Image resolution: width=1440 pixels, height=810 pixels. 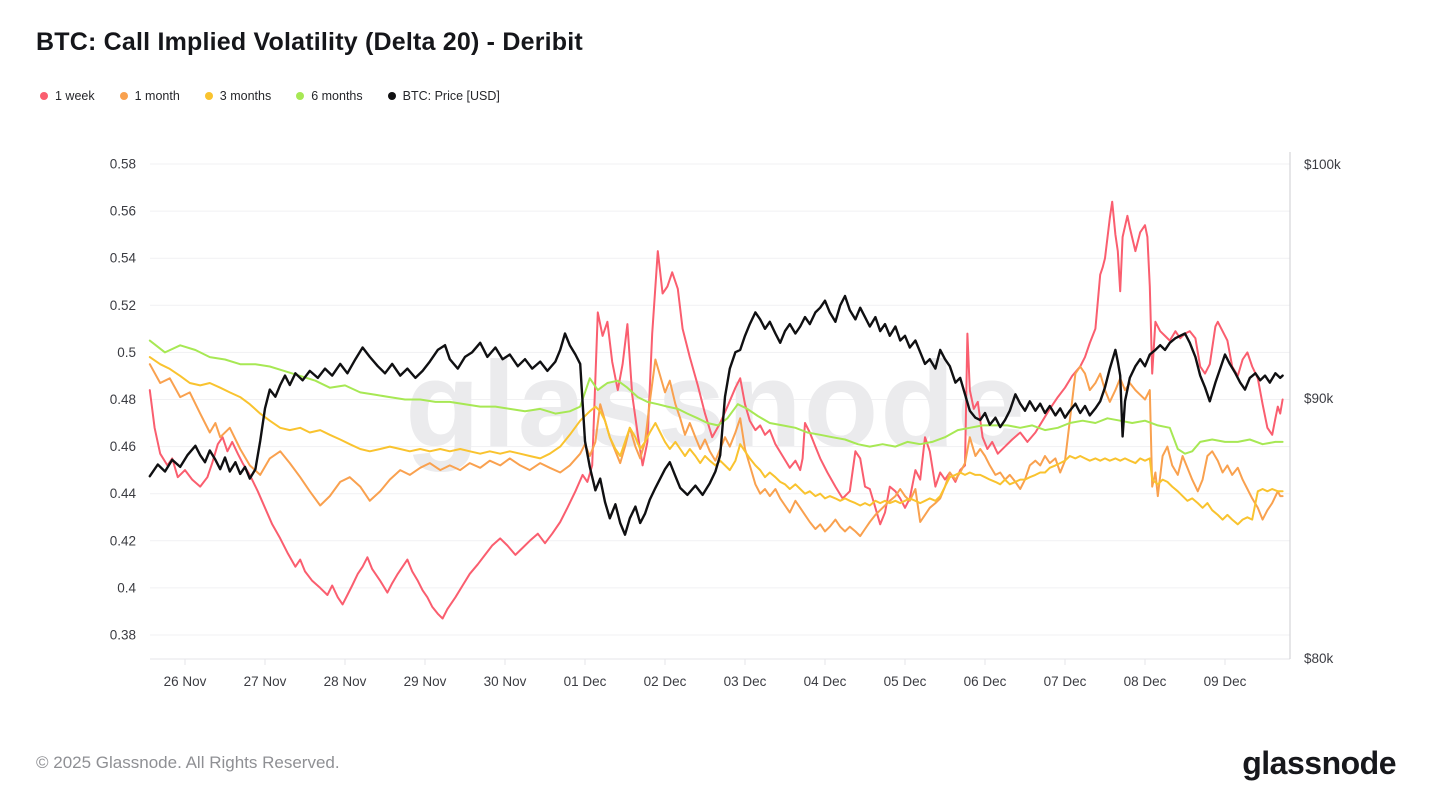 I want to click on x-tick-label: 29 Nov, so click(x=425, y=681).